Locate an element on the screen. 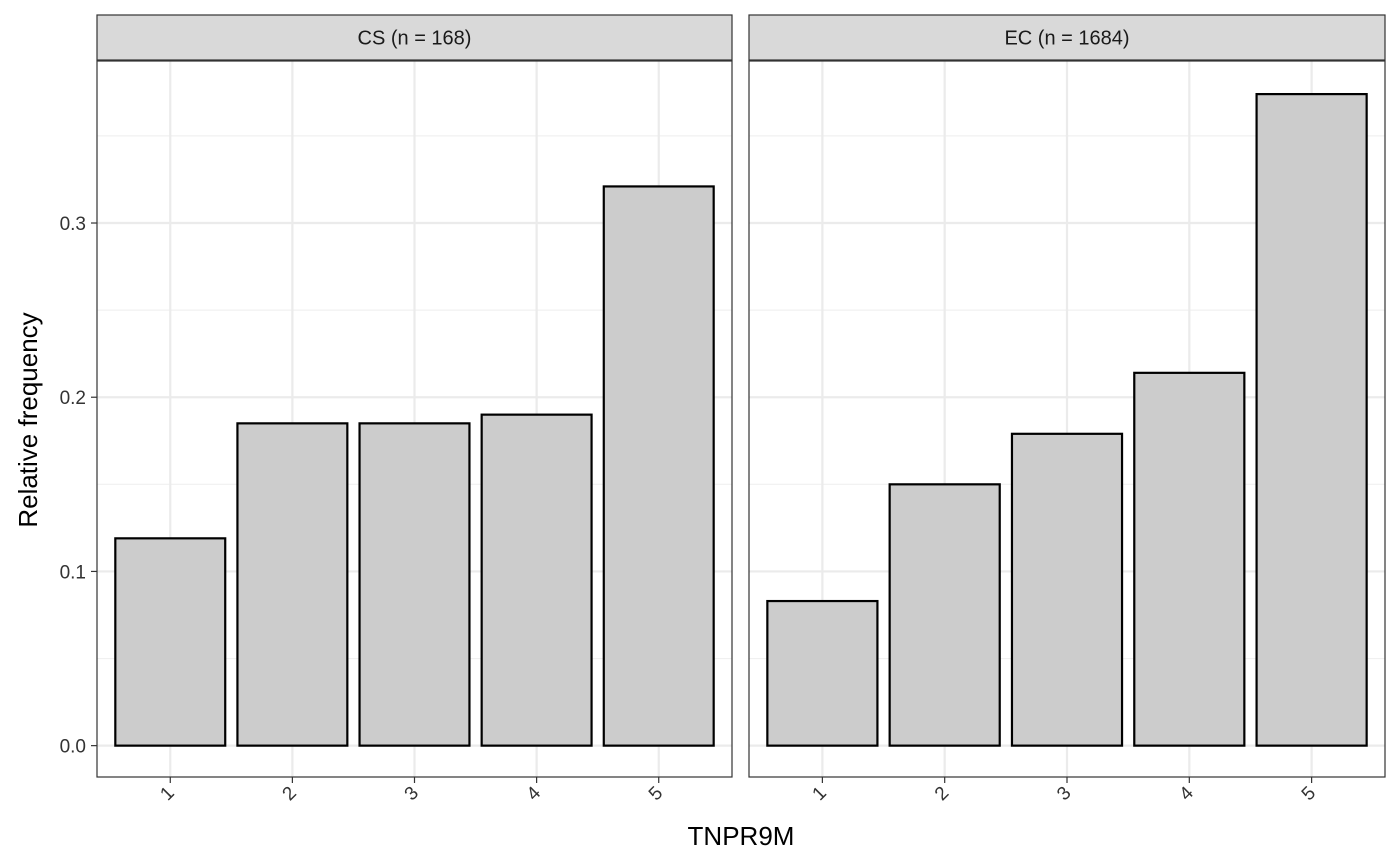 This screenshot has width=1400, height=866. facet-strip-label: EC (n = 1684) is located at coordinates (1066, 39).